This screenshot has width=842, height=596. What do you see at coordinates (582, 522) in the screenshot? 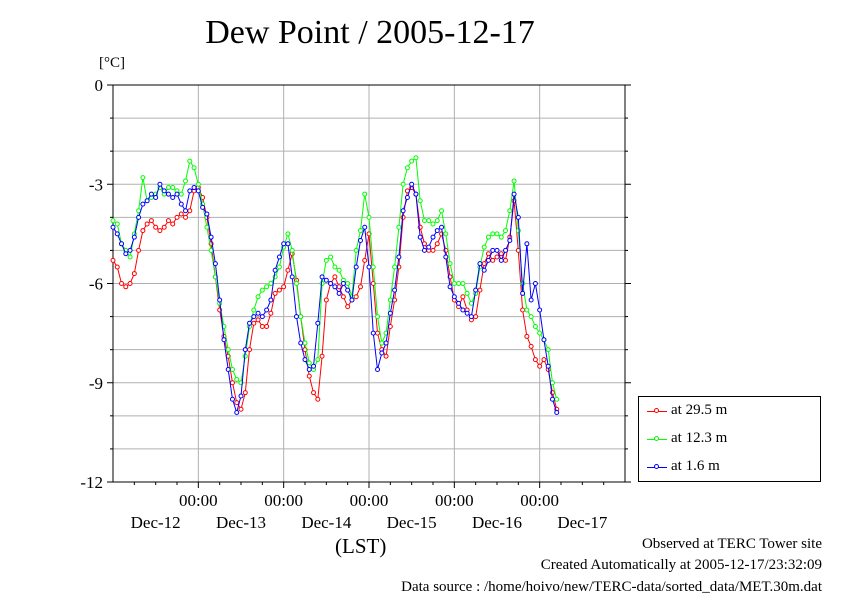
I see `x-day-label: Dec-17` at bounding box center [582, 522].